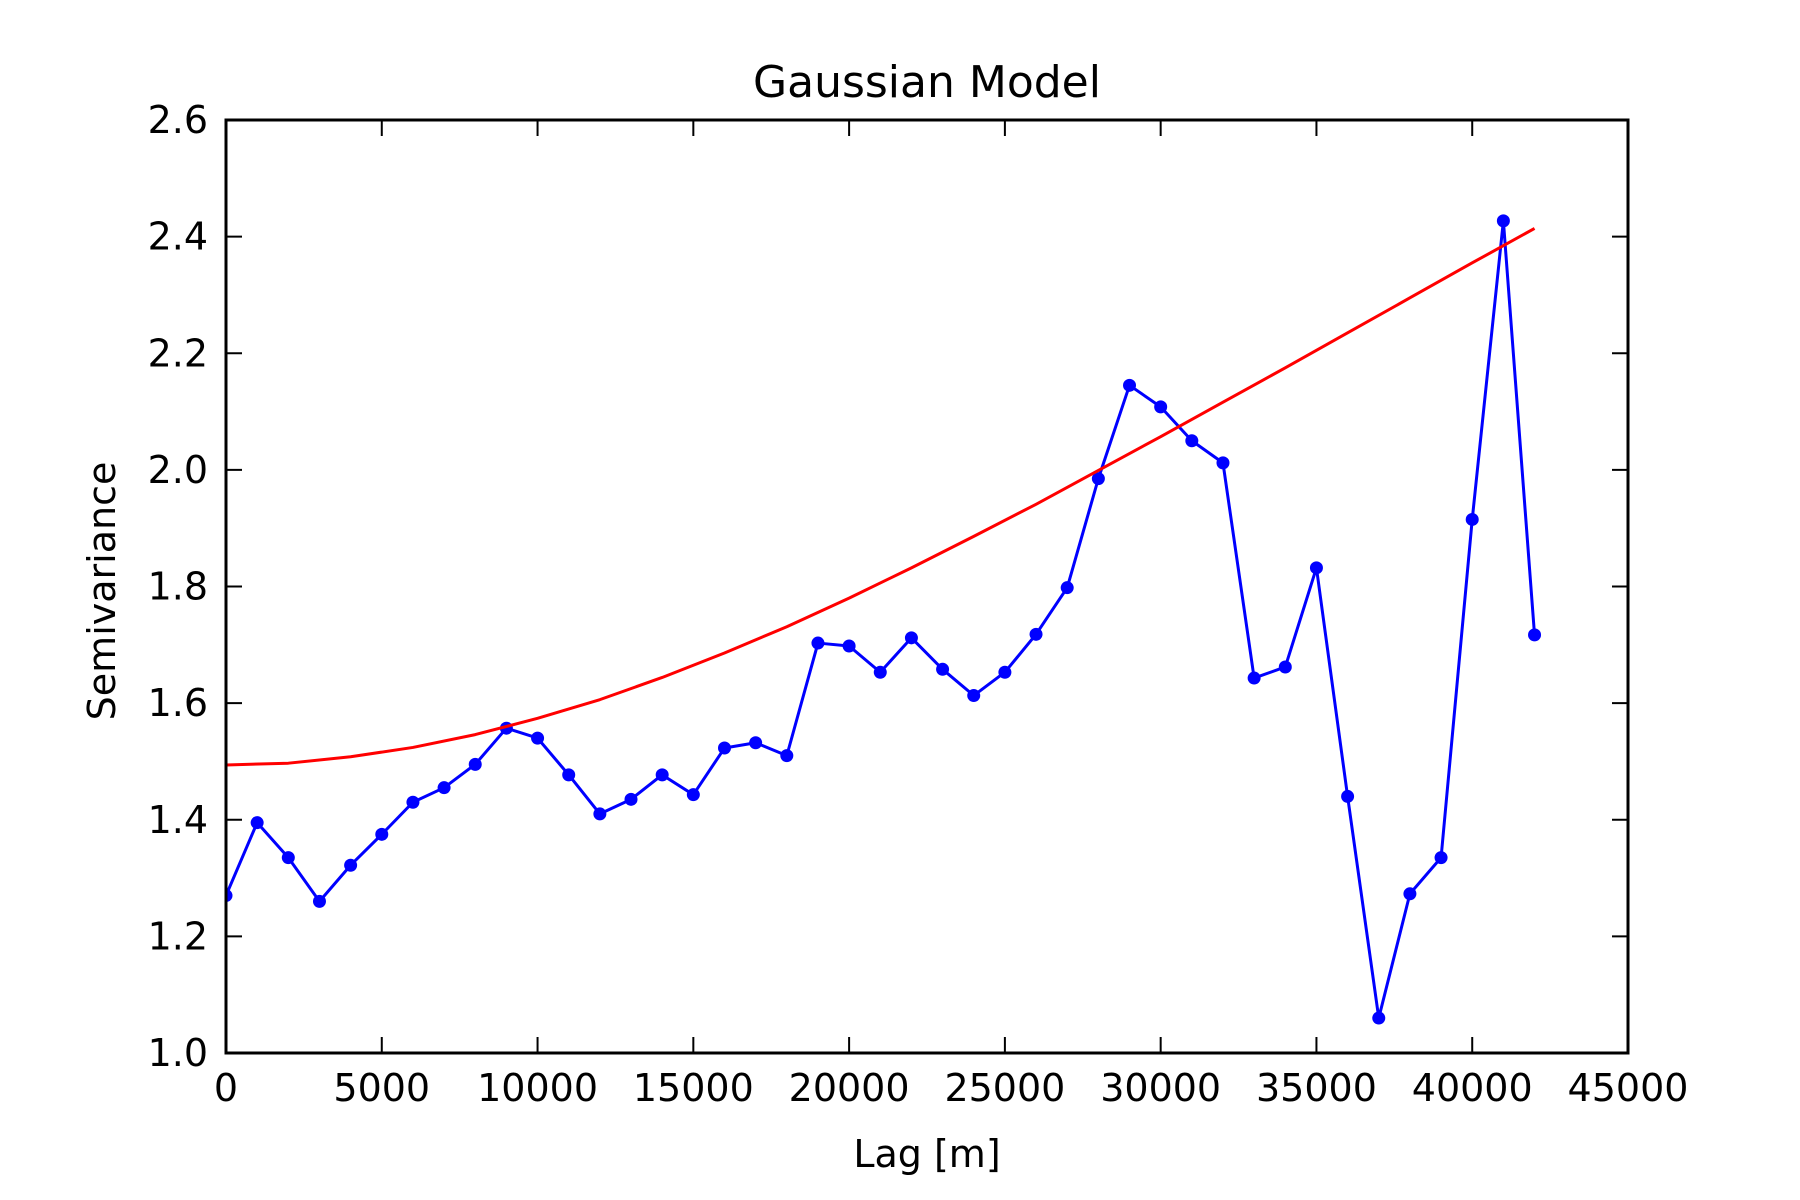 The height and width of the screenshot is (1200, 1800). Describe the element at coordinates (178, 470) in the screenshot. I see `y-tick-label: 2.0` at that location.